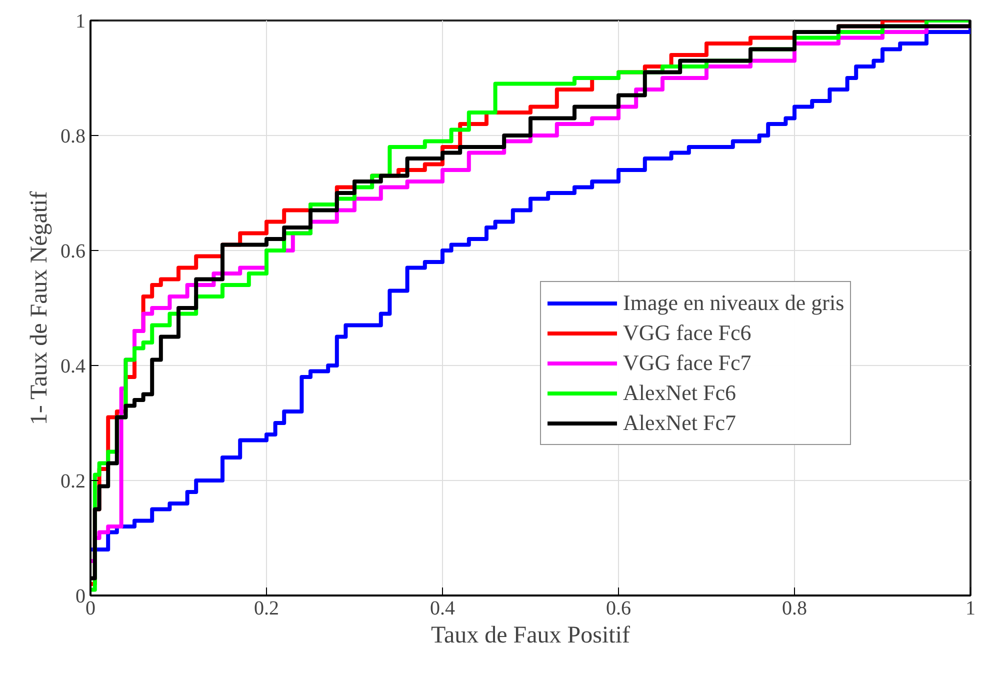 This screenshot has width=987, height=680. I want to click on y-tick-label: 0.4, so click(73, 367).